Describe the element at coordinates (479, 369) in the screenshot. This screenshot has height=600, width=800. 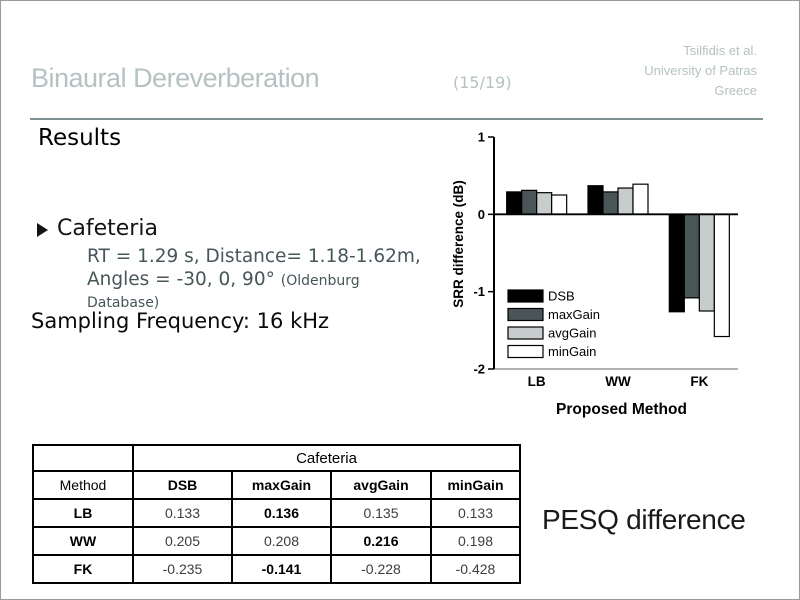
I see `y-tick-label: -2` at that location.